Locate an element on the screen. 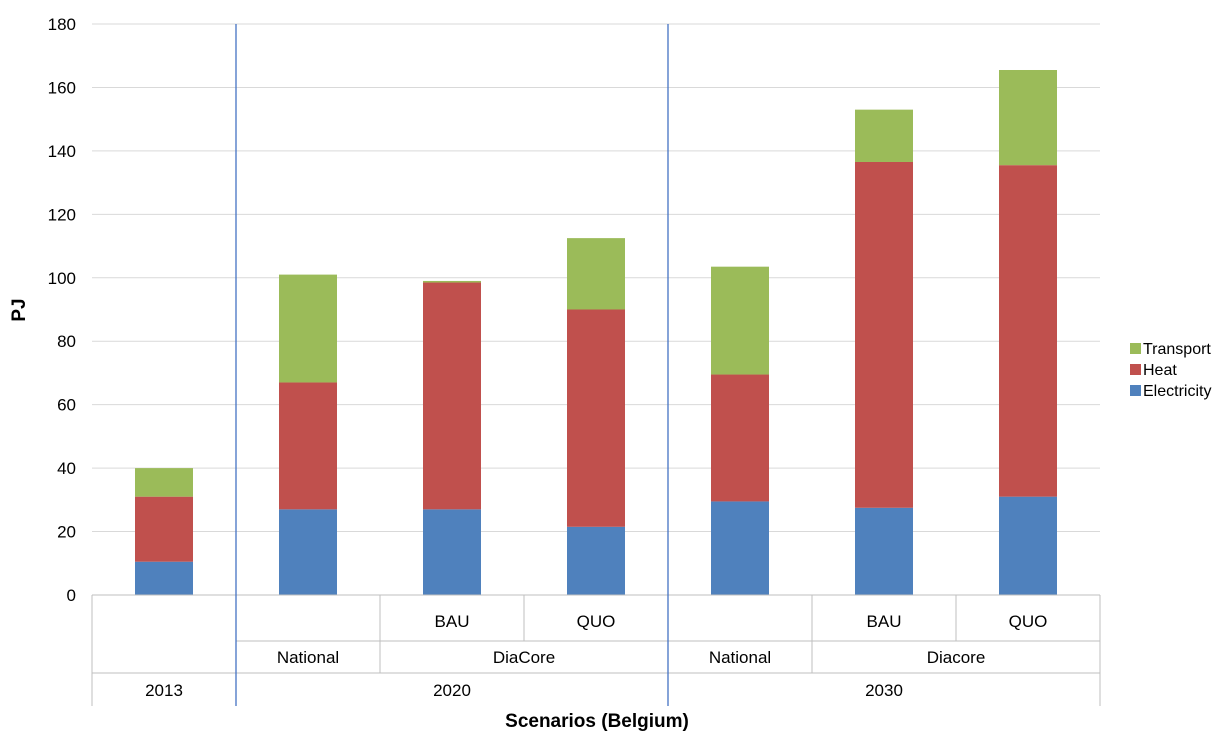 This screenshot has width=1225, height=736. y-tick-label: 100 is located at coordinates (62, 278).